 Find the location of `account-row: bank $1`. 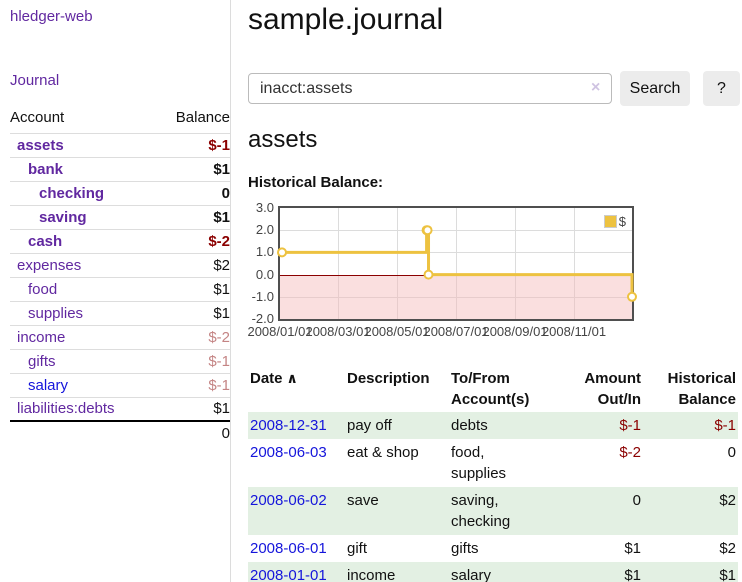

account-row: bank $1 is located at coordinates (120, 168).